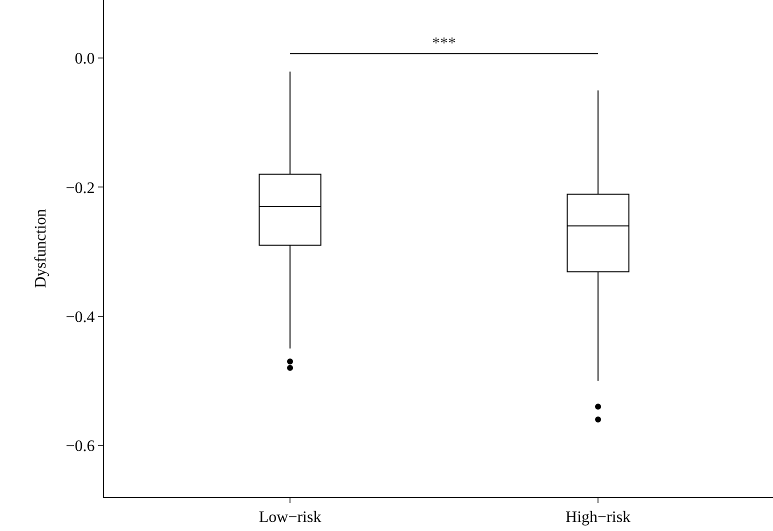  Describe the element at coordinates (290, 517) in the screenshot. I see `x-tick-label: Low−risk` at that location.